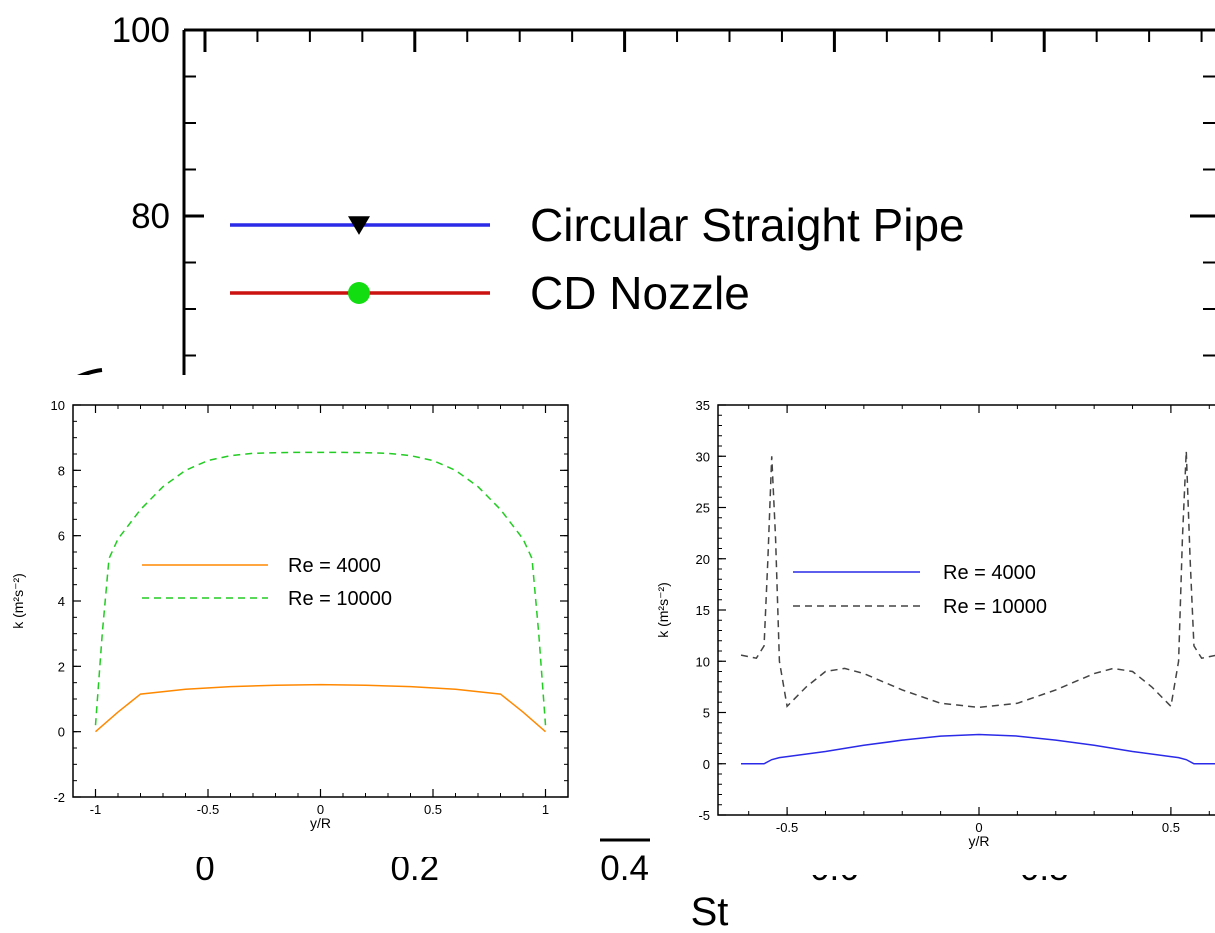  What do you see at coordinates (141, 30) in the screenshot?
I see `main-y-tick-label: 100` at bounding box center [141, 30].